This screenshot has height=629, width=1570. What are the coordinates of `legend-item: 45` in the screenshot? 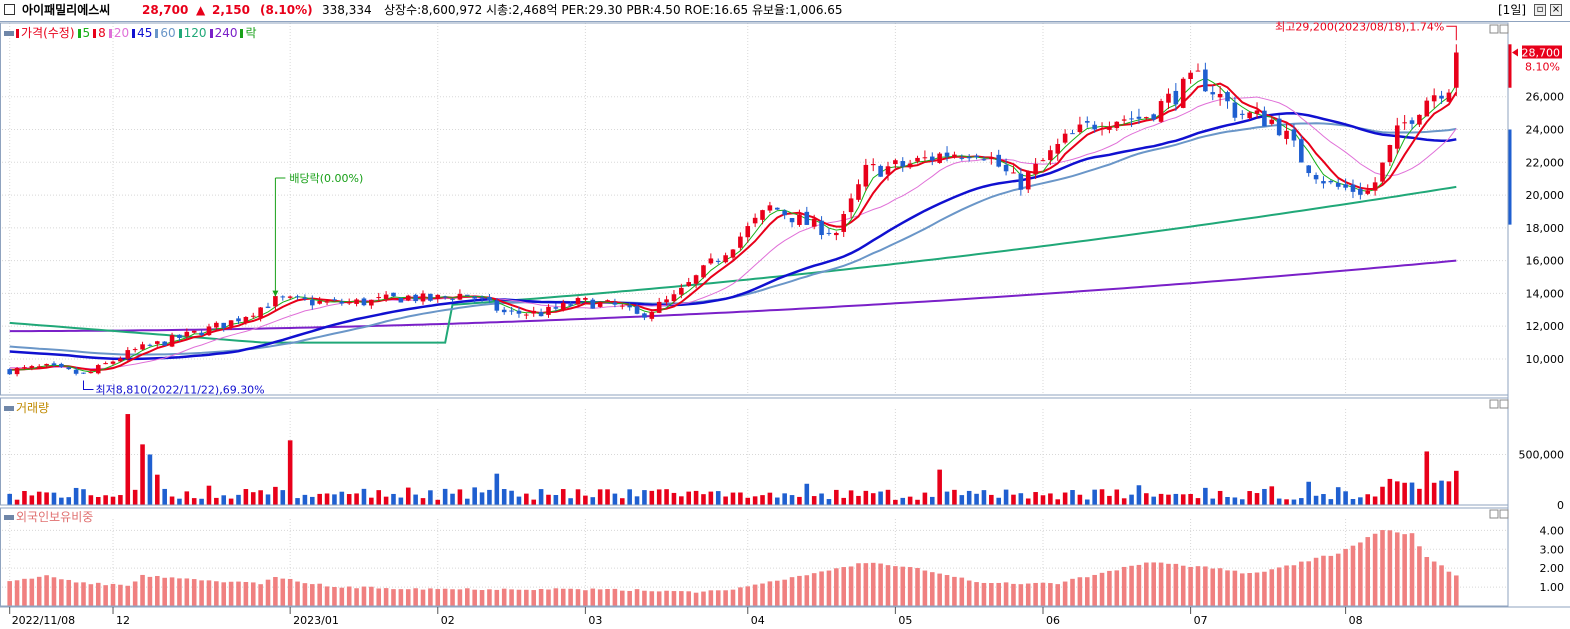 It's located at (142, 33).